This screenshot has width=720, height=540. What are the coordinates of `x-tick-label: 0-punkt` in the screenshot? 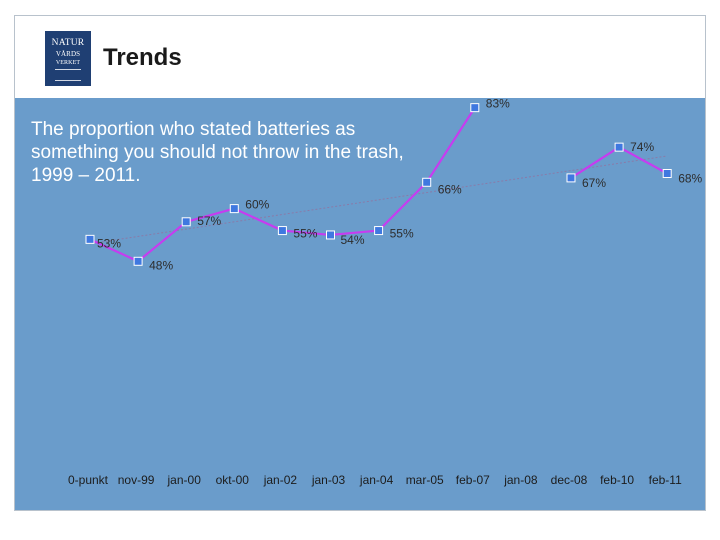 It's located at (88, 480).